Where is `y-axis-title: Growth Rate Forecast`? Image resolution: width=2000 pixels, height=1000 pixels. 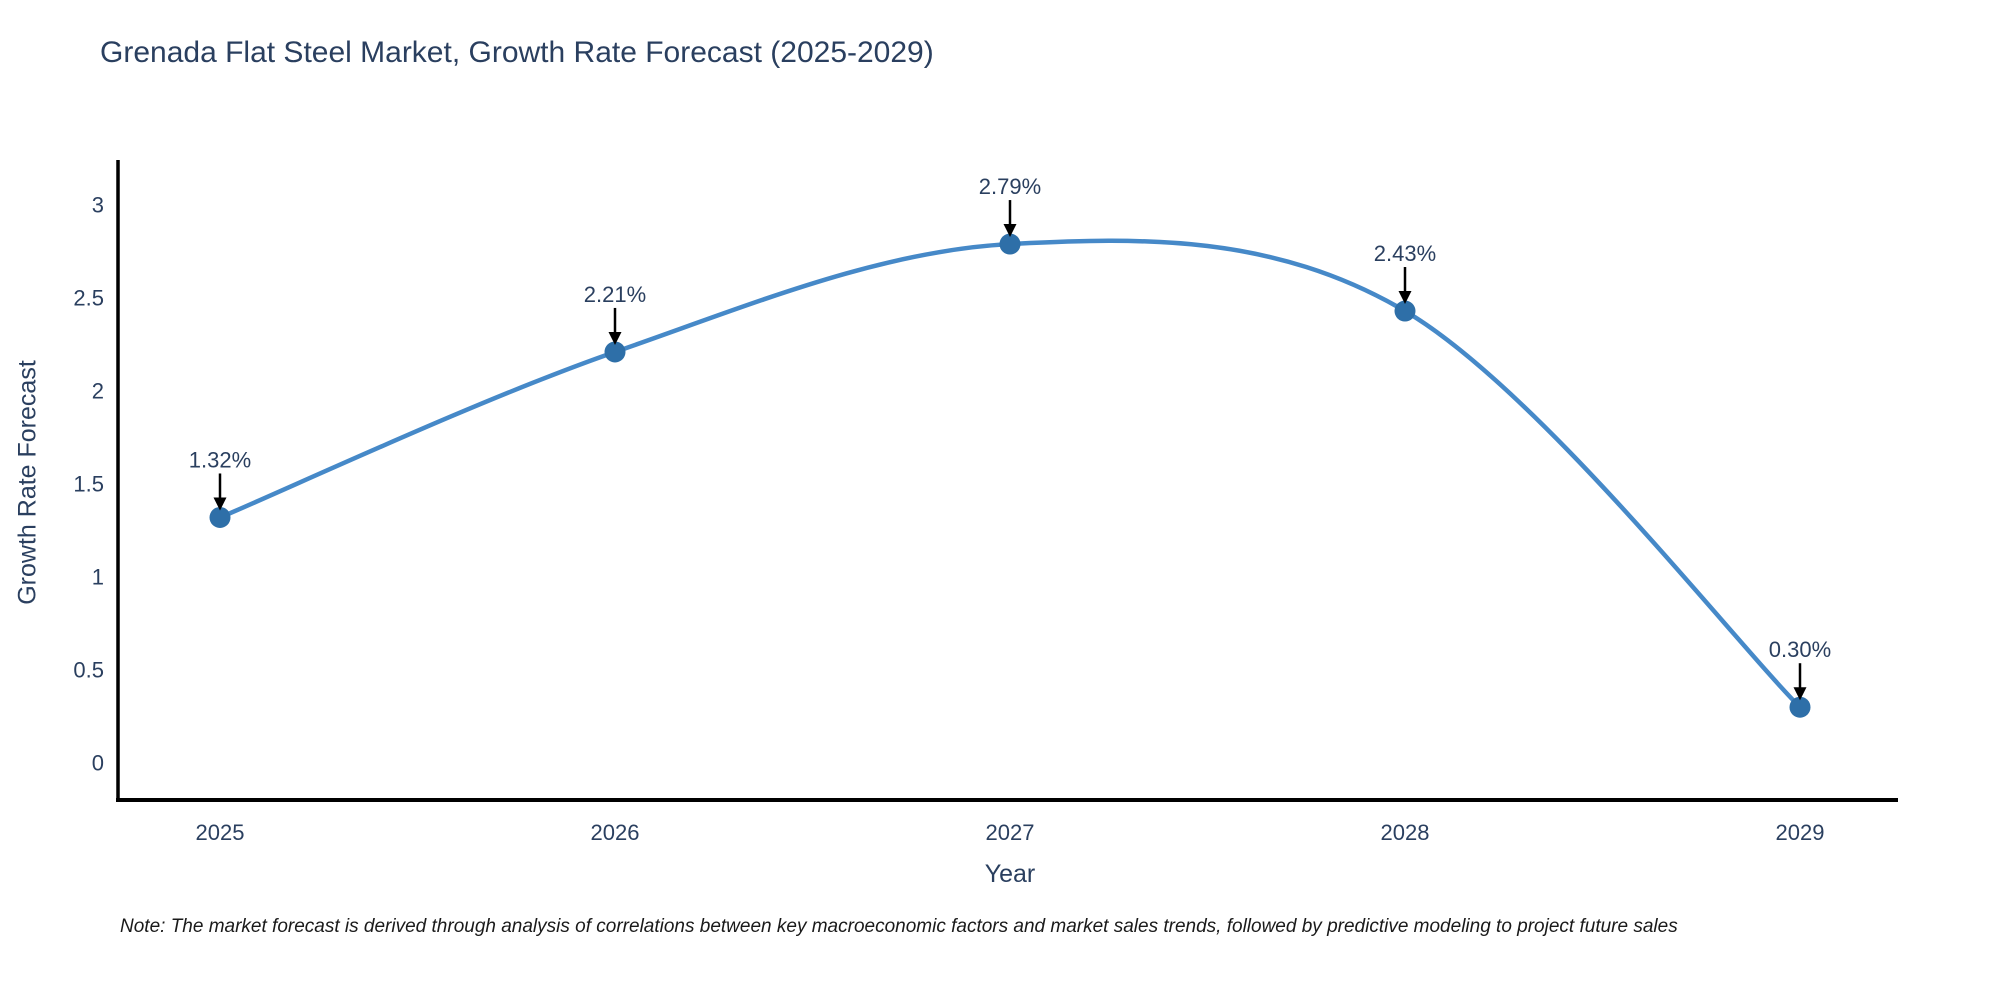 y-axis-title: Growth Rate Forecast is located at coordinates (27, 482).